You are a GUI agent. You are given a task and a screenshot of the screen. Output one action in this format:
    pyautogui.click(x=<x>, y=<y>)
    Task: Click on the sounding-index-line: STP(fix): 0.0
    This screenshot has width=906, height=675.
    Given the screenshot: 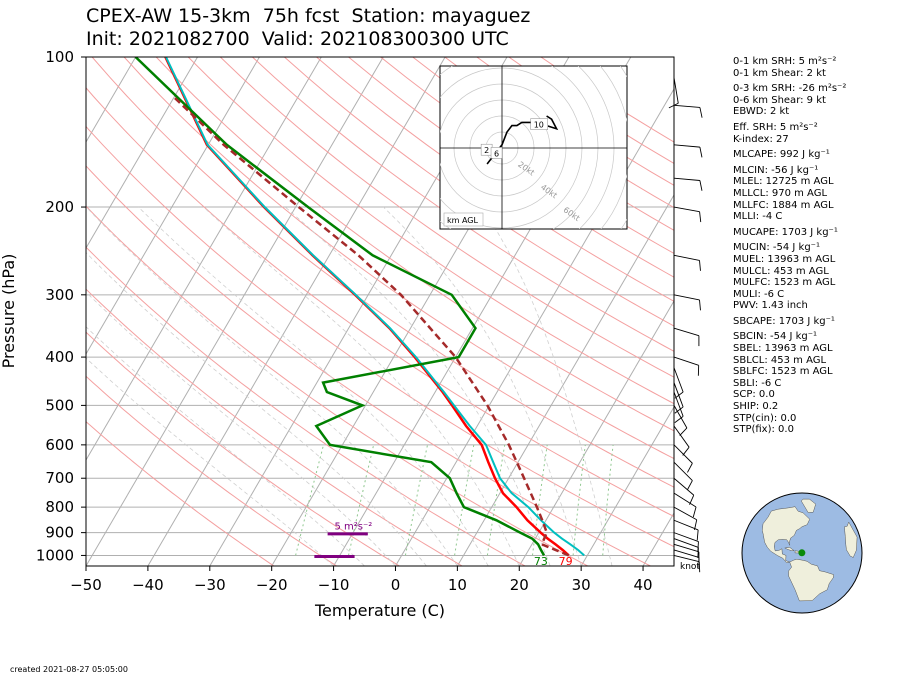 What is the action you would take?
    pyautogui.click(x=763, y=430)
    